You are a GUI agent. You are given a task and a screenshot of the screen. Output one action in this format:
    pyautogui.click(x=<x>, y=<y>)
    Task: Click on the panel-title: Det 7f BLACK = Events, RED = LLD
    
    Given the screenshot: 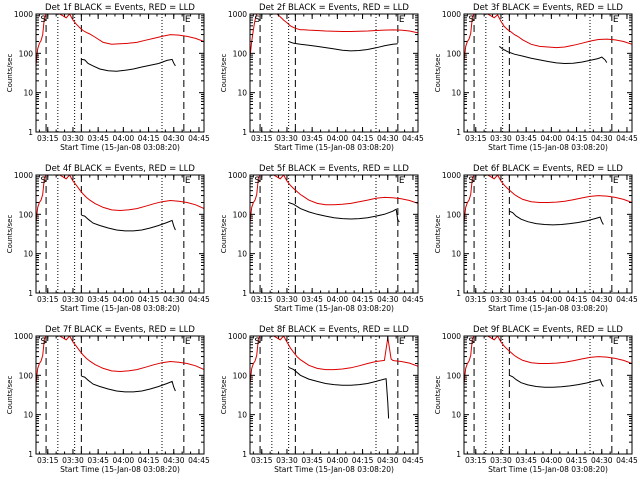 What is the action you would take?
    pyautogui.click(x=120, y=330)
    